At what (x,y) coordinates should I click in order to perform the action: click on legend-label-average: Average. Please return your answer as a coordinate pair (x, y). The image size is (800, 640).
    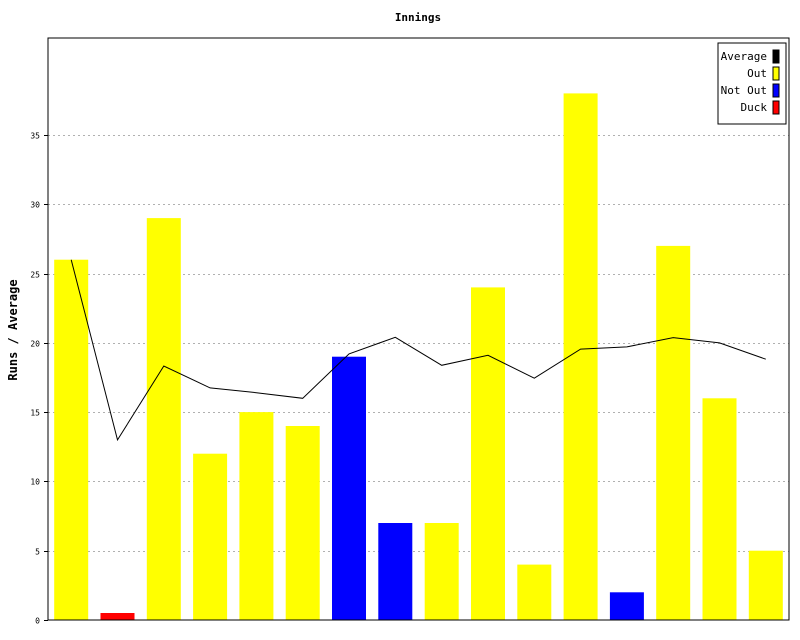
    Looking at the image, I should click on (744, 56).